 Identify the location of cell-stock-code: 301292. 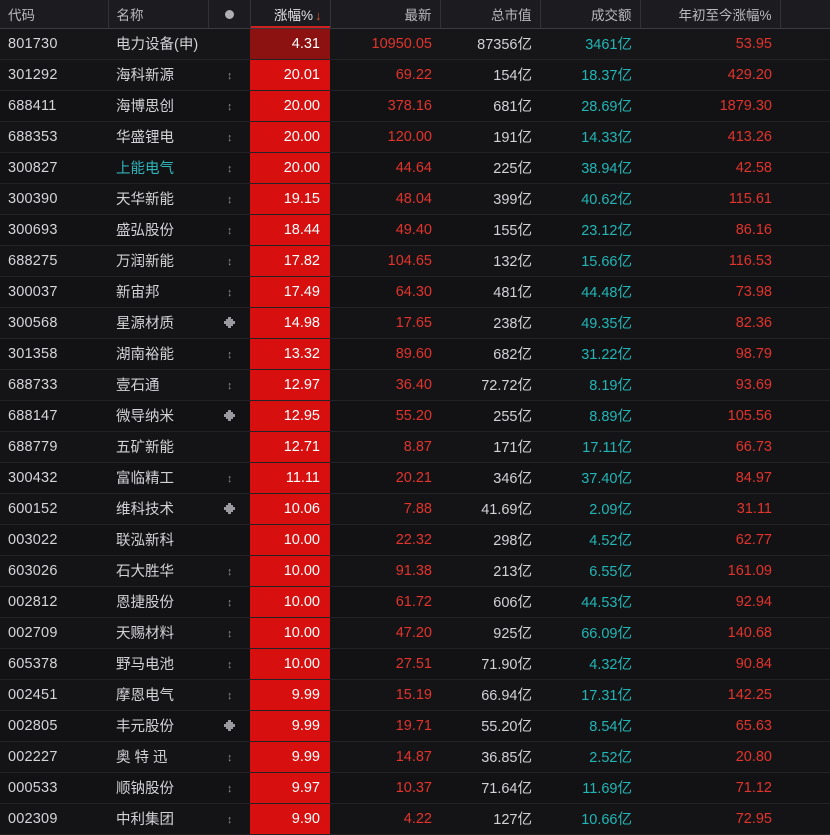
(54, 75).